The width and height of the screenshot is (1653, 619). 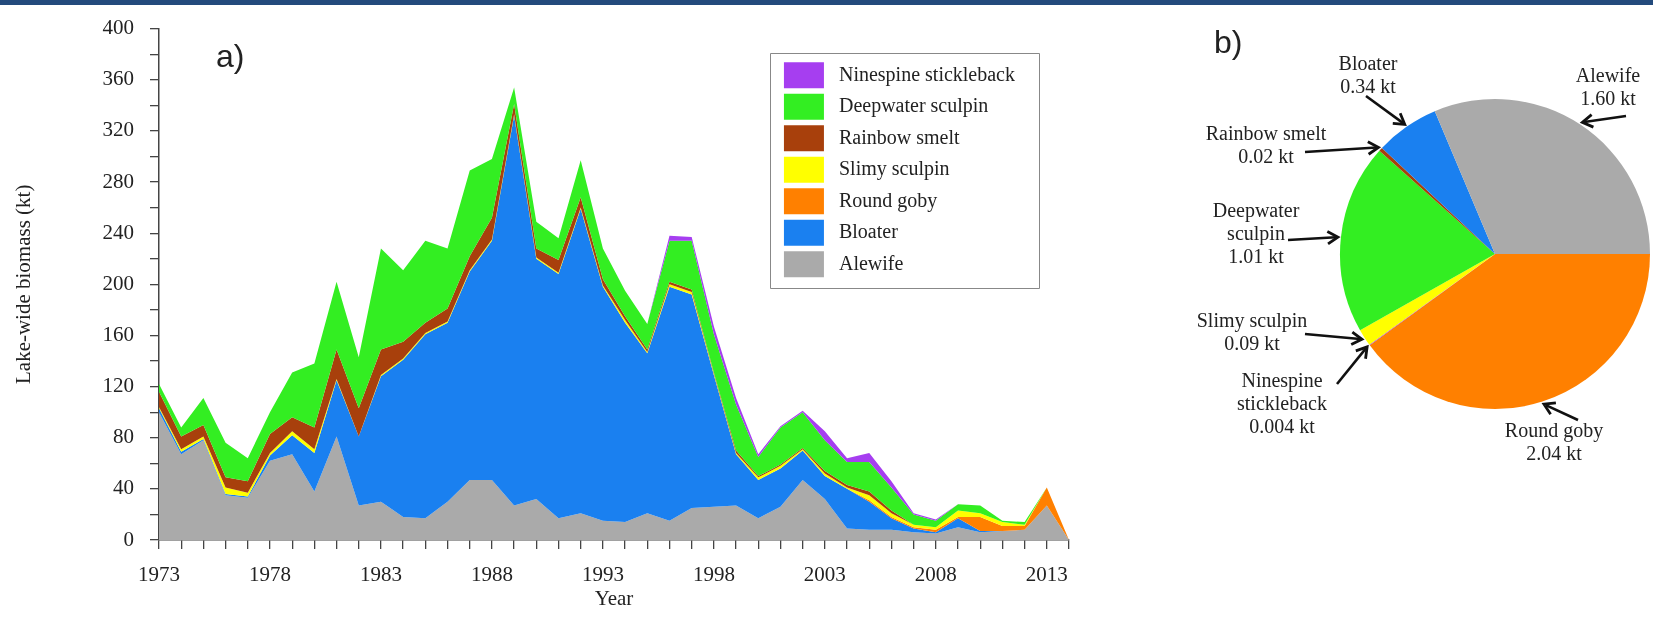 I want to click on x-tick-label: 2013, so click(x=1046, y=574).